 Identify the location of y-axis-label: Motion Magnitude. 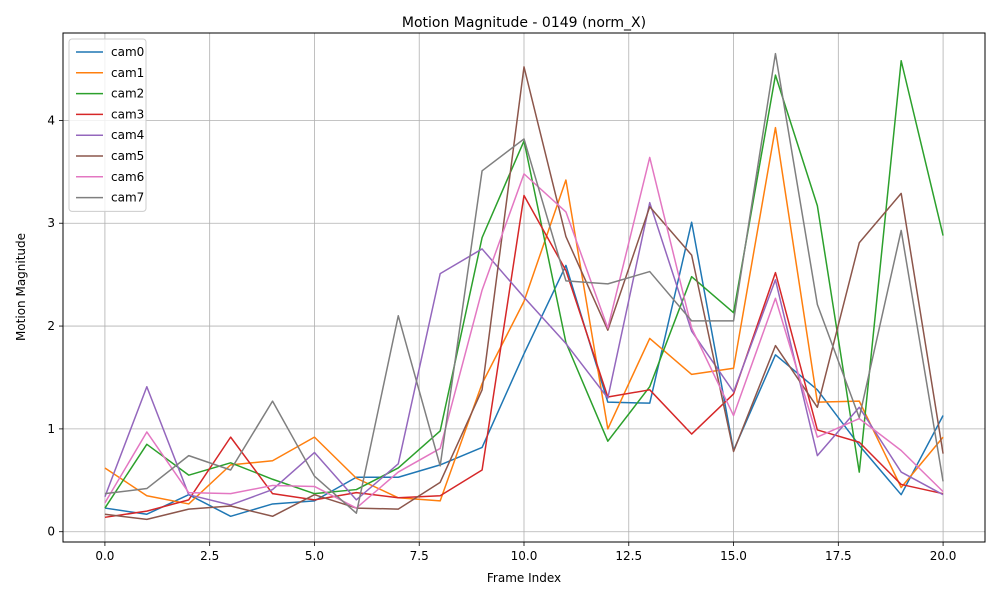
(21, 287).